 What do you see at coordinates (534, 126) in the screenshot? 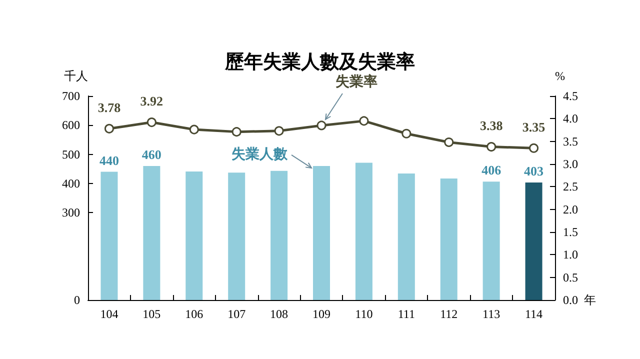
I see `data-label: 3.35` at bounding box center [534, 126].